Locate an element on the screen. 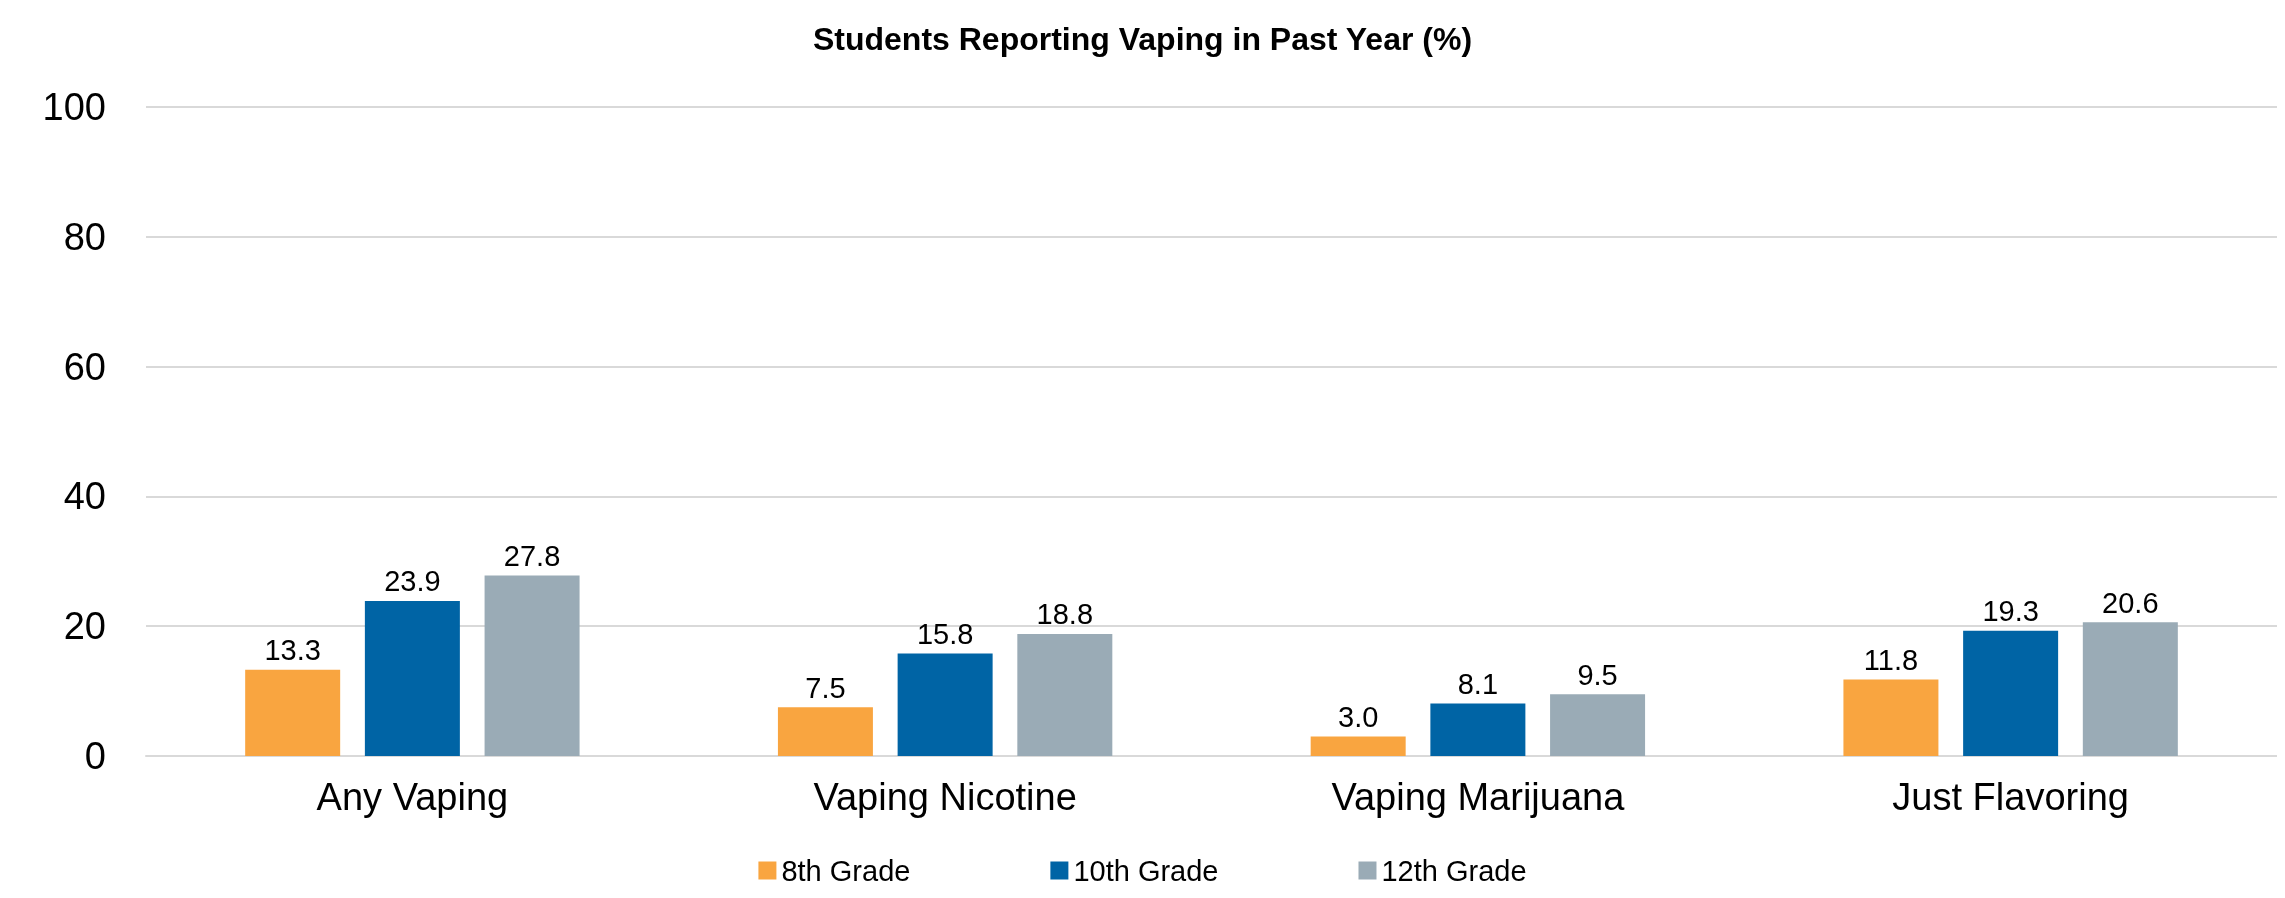  data-label: 3.0 is located at coordinates (1358, 717).